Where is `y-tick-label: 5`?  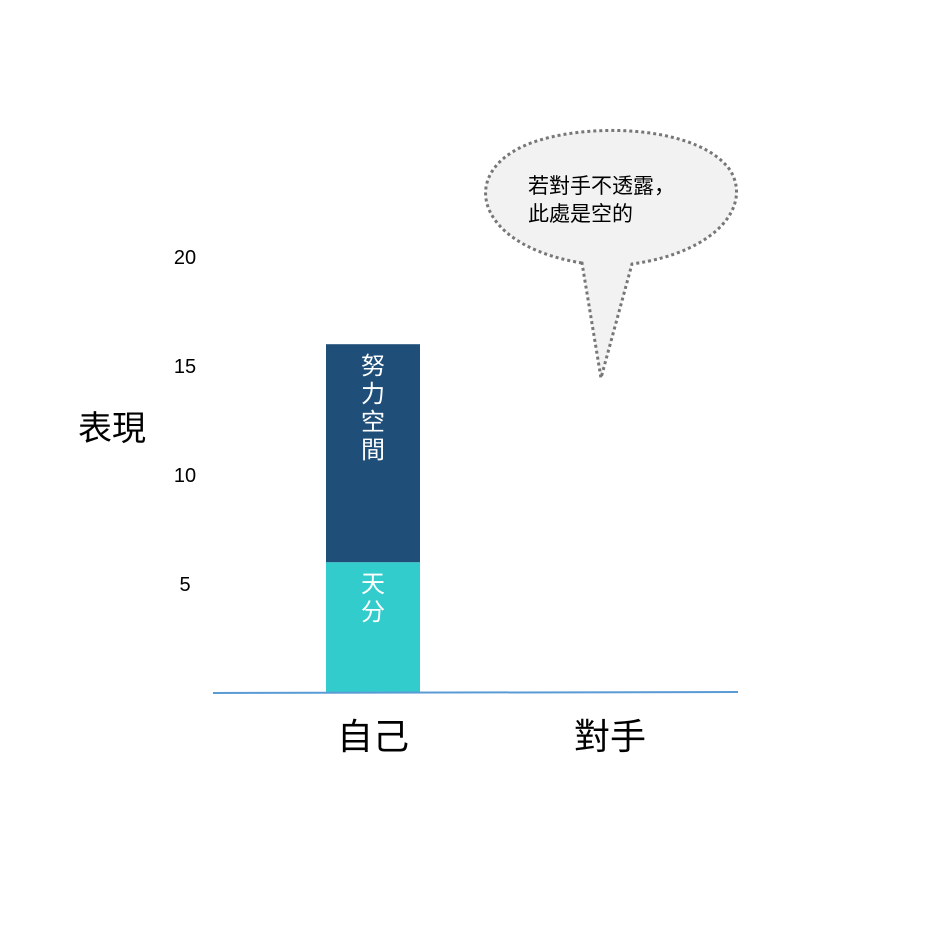
y-tick-label: 5 is located at coordinates (184, 585).